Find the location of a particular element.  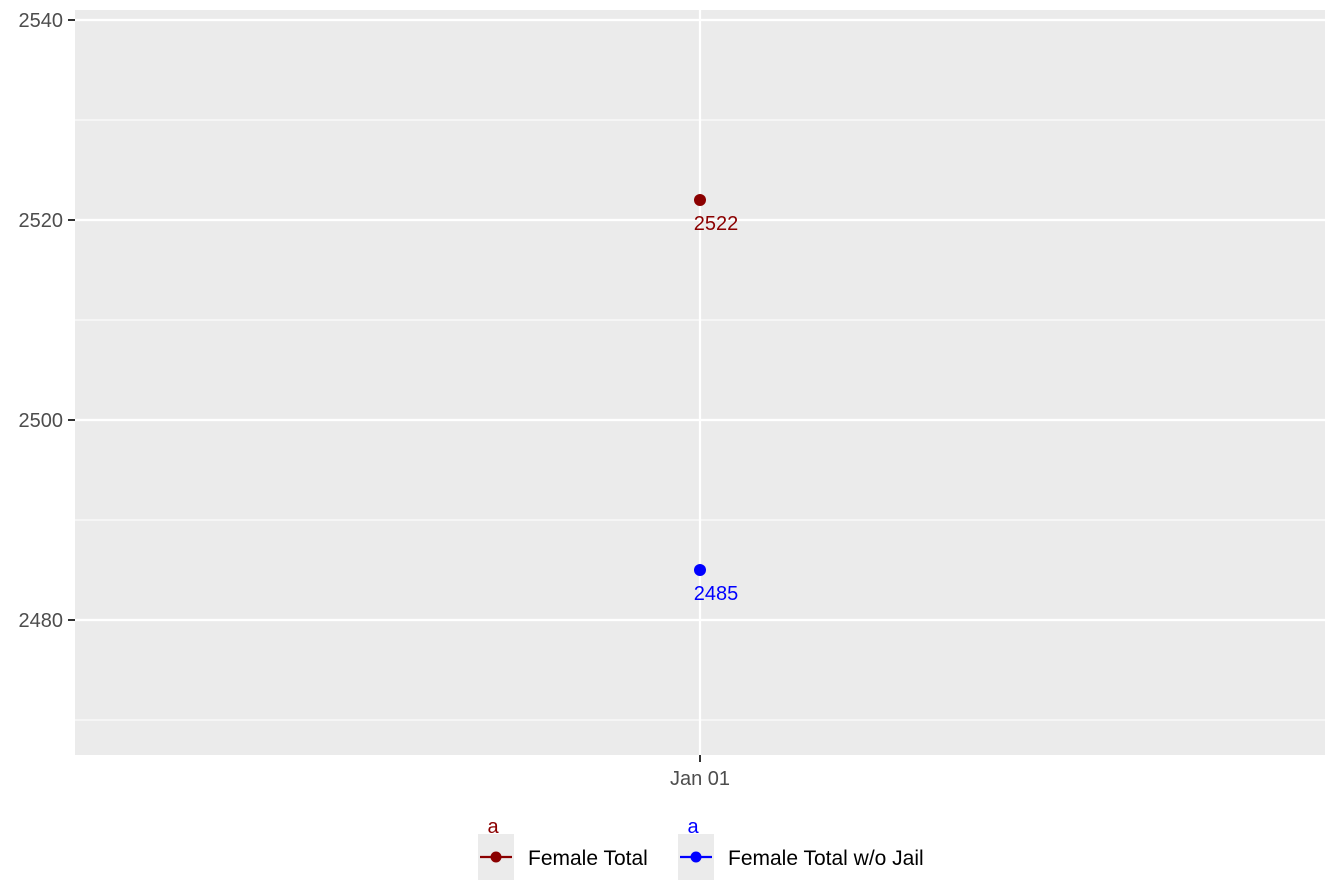

legend-label: Female Total w/o Jail is located at coordinates (826, 858).